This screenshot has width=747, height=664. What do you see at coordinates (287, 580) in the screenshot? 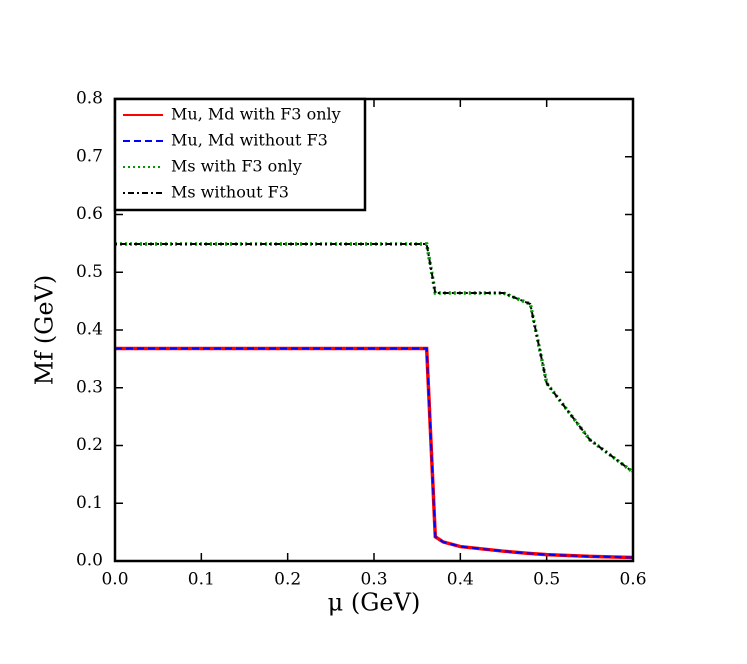
I see `x-tick-label: 0.2` at bounding box center [287, 580].